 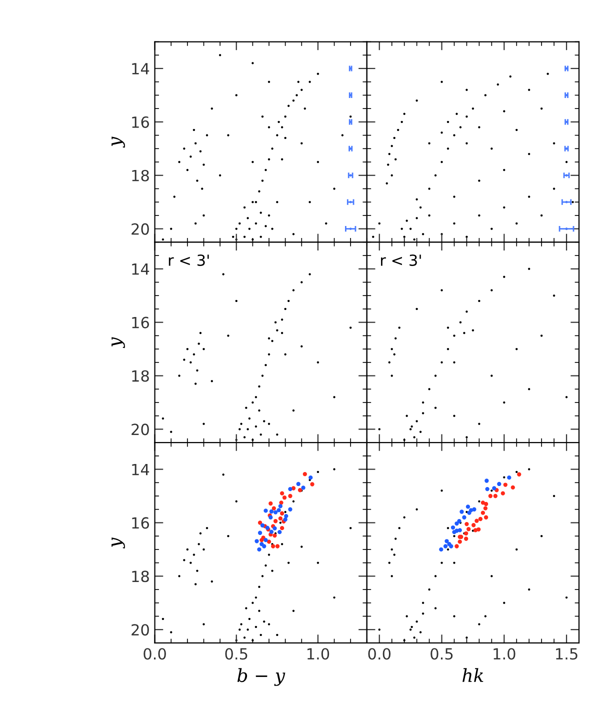 What do you see at coordinates (261, 677) in the screenshot?
I see `x-axis-title: b − y` at bounding box center [261, 677].